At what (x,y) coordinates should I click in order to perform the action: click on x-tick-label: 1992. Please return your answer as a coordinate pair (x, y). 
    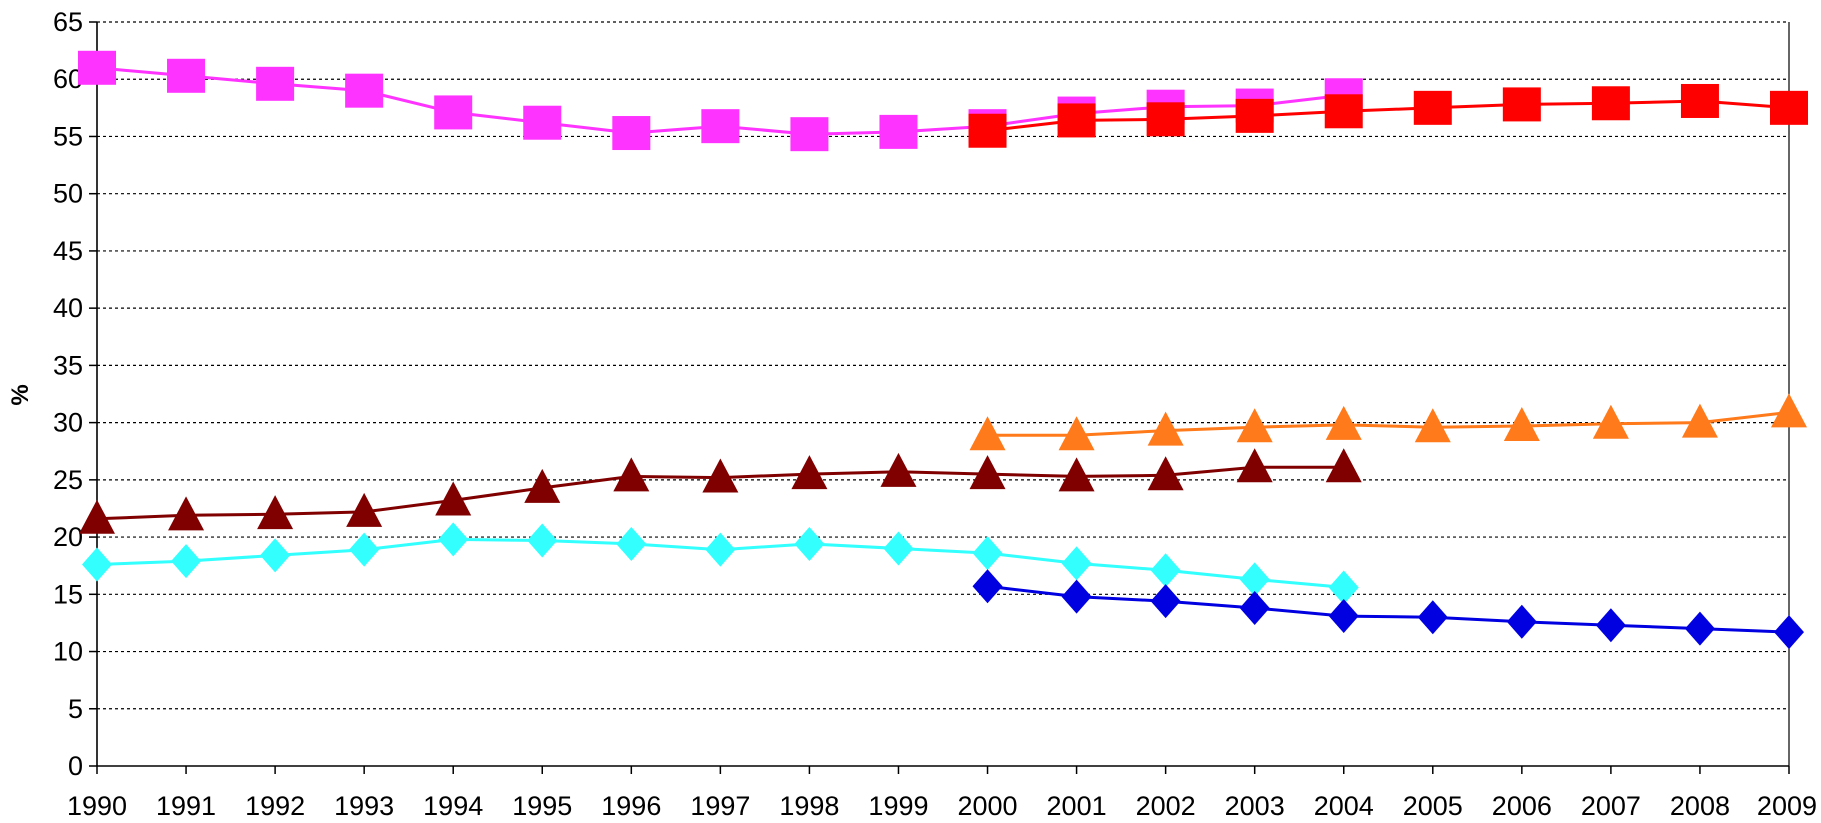
    Looking at the image, I should click on (275, 806).